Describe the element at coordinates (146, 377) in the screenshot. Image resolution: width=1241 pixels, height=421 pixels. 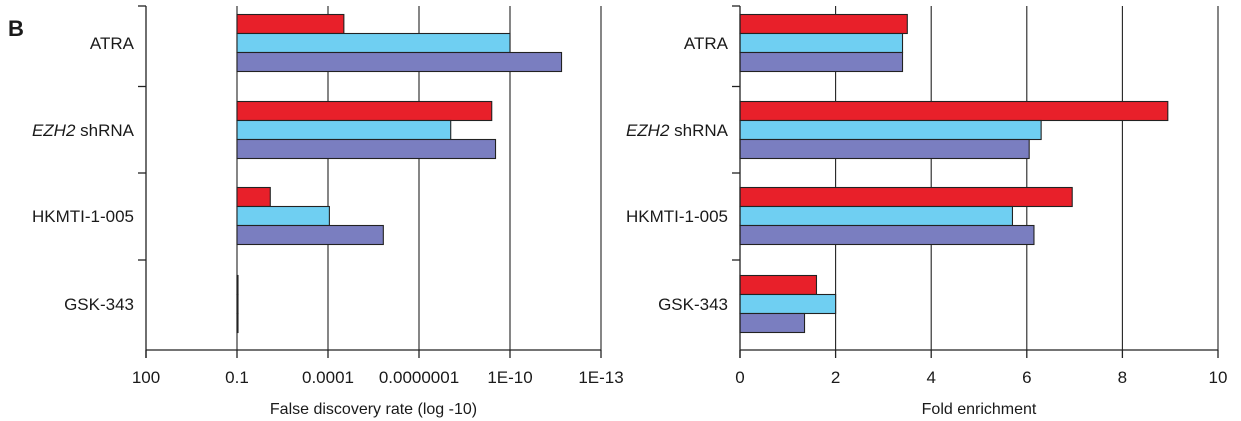
I see `x-tick-label-0: 100` at that location.